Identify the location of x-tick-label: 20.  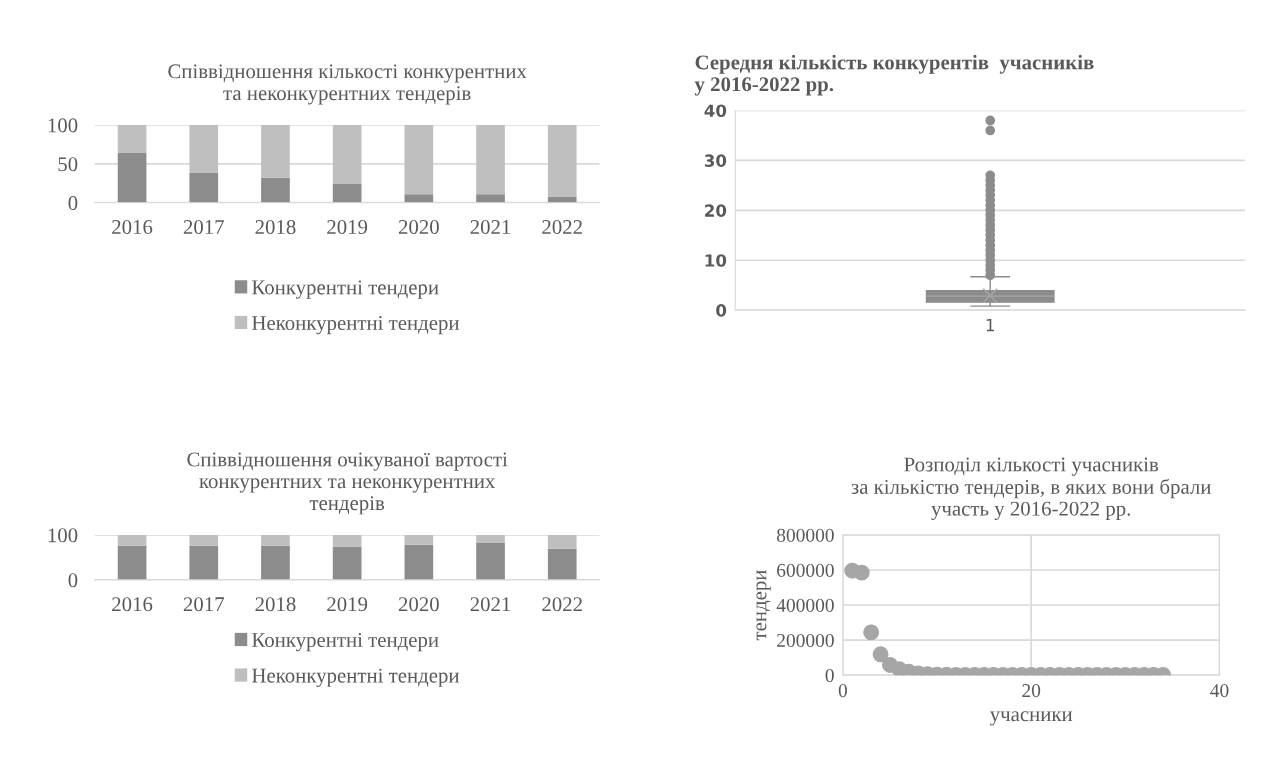
(1031, 691).